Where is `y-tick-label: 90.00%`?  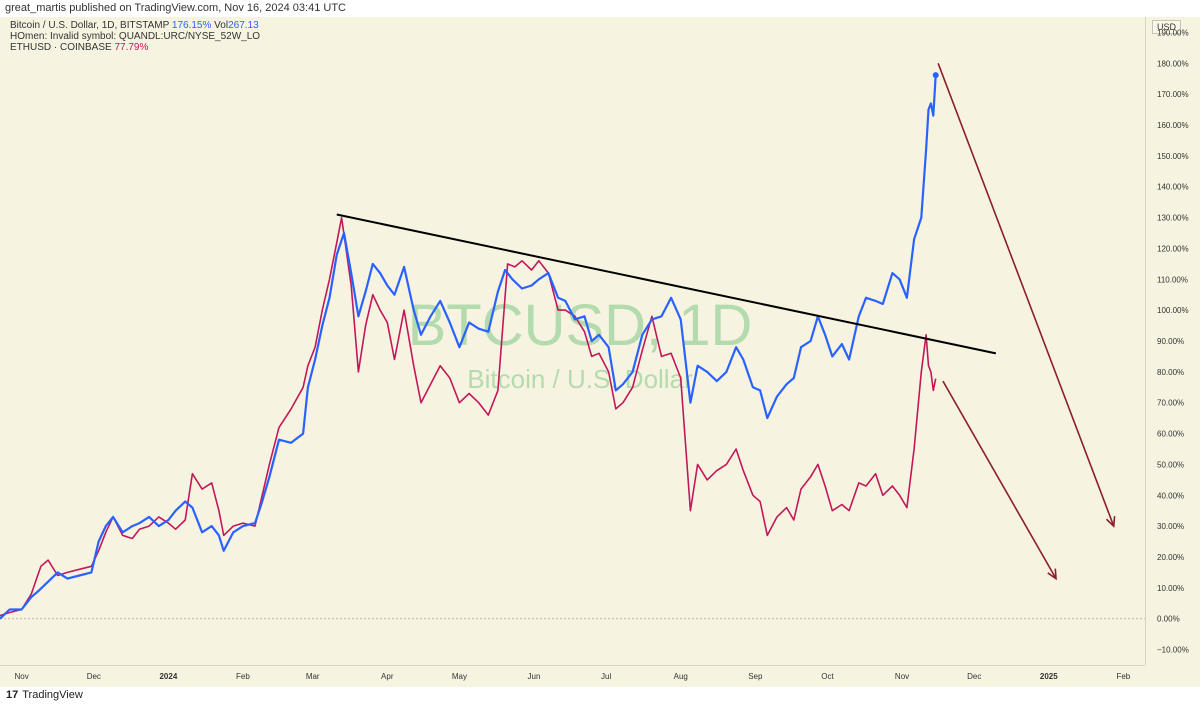
y-tick-label: 90.00% is located at coordinates (1170, 341).